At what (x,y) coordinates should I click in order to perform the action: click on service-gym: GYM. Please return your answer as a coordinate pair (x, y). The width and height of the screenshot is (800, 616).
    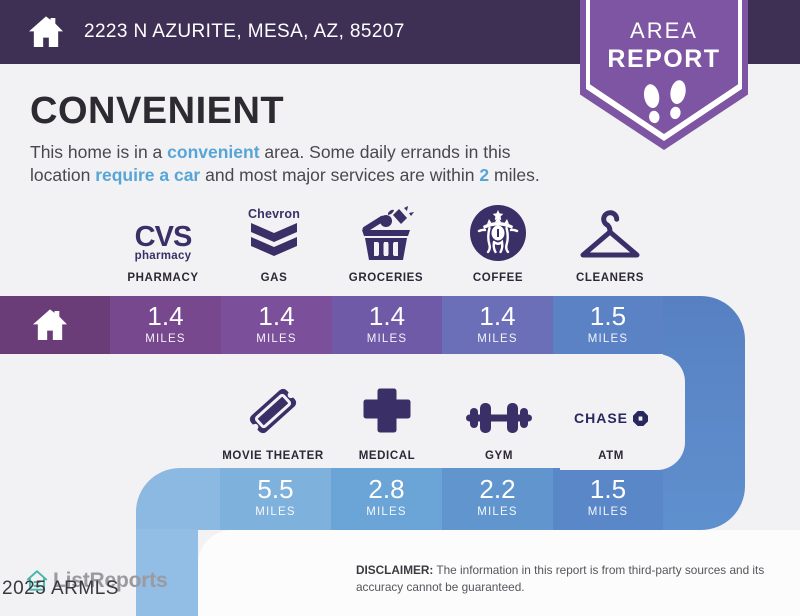
    Looking at the image, I should click on (499, 421).